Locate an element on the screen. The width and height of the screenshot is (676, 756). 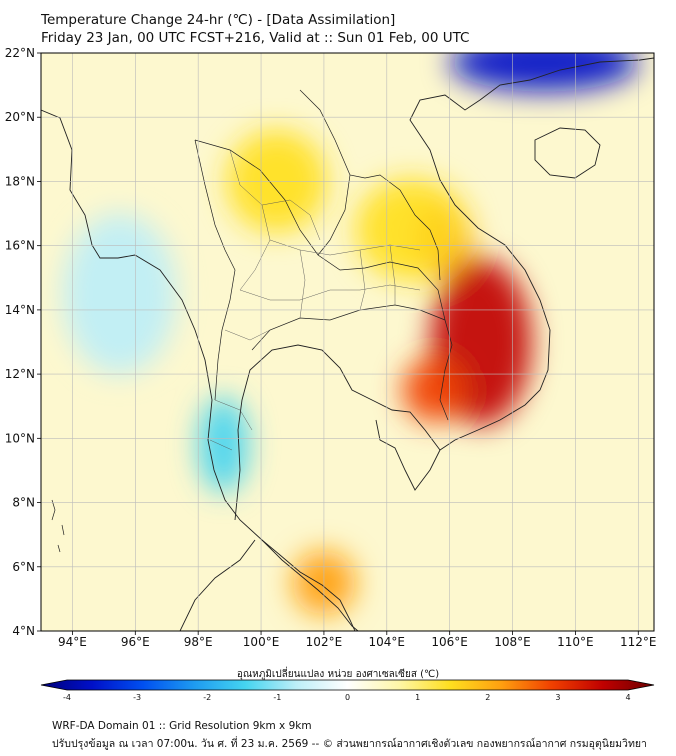
colorbar-tick-label: 4 is located at coordinates (627, 697).